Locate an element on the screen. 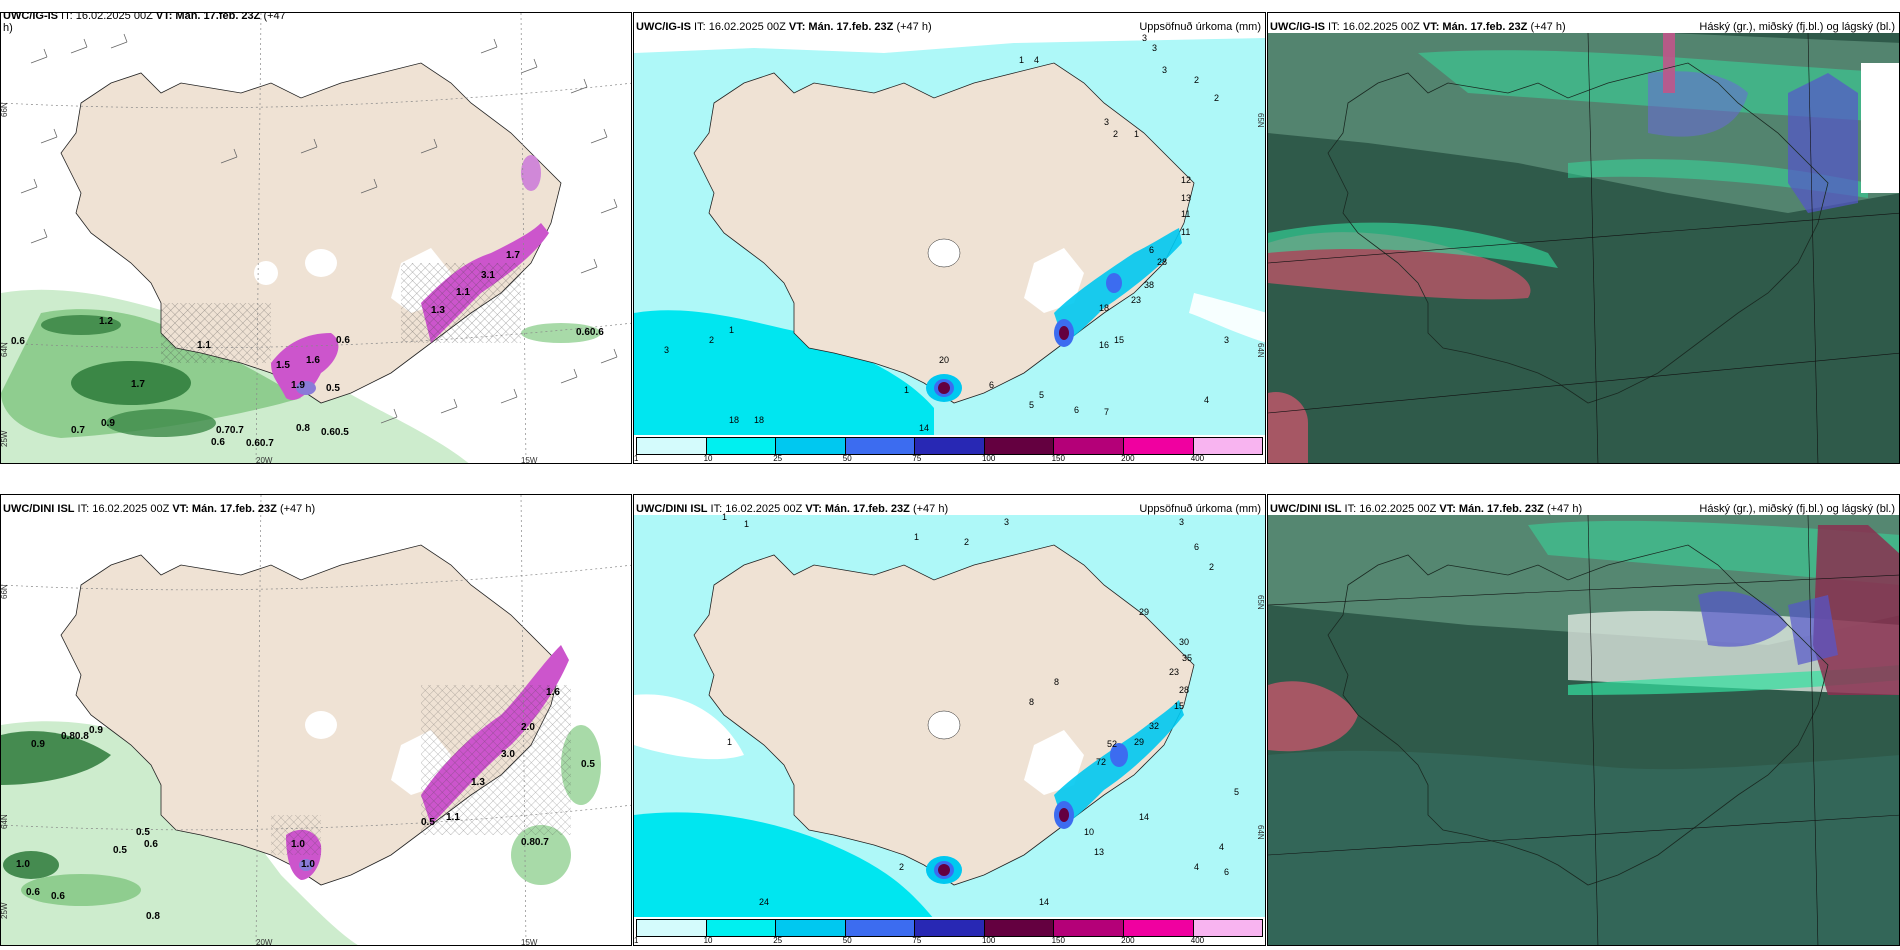  colorbar-tick: 200 is located at coordinates (1128, 458).